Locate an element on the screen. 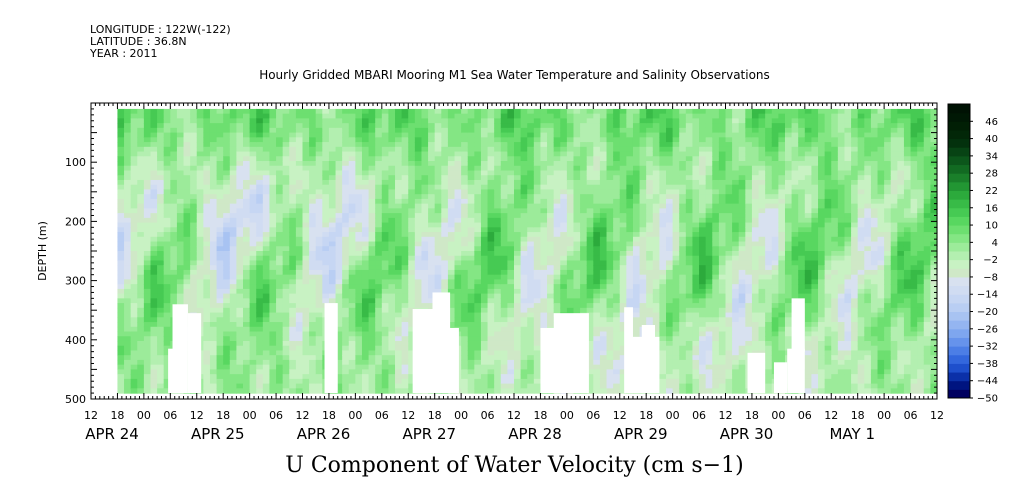 This screenshot has height=504, width=1009. x-day-label: APR 30 is located at coordinates (747, 434).